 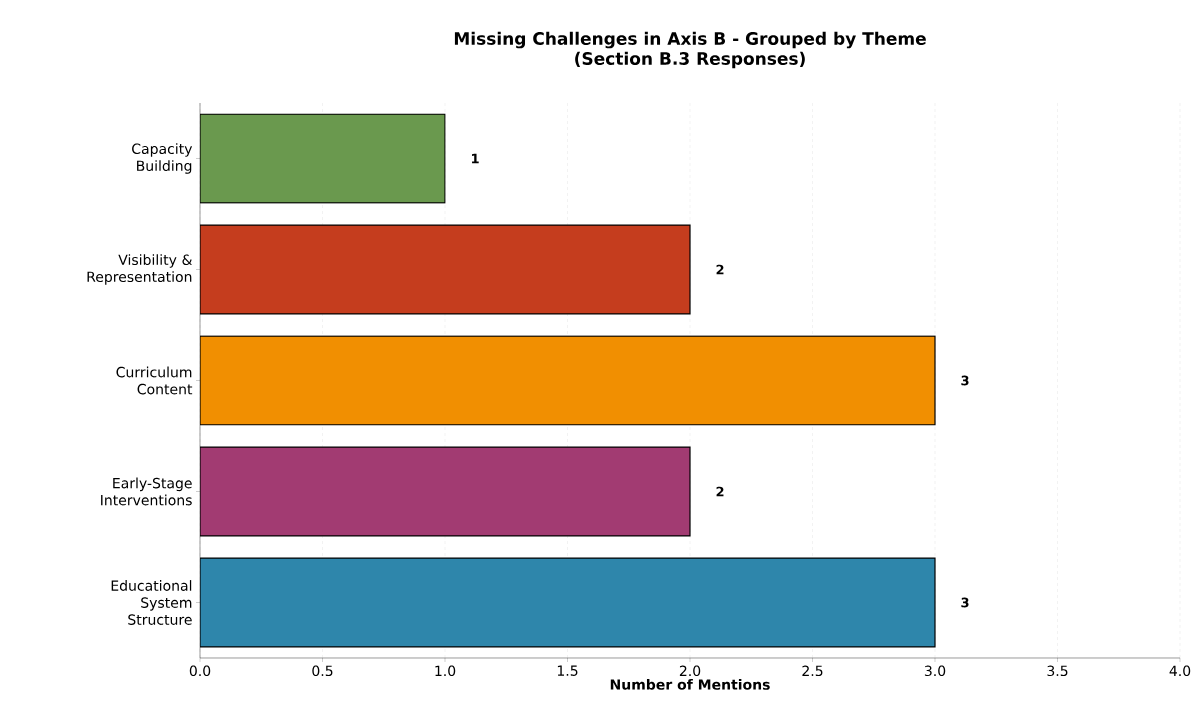 What do you see at coordinates (154, 380) in the screenshot?
I see `y-tick-label: Curriculum Content` at bounding box center [154, 380].